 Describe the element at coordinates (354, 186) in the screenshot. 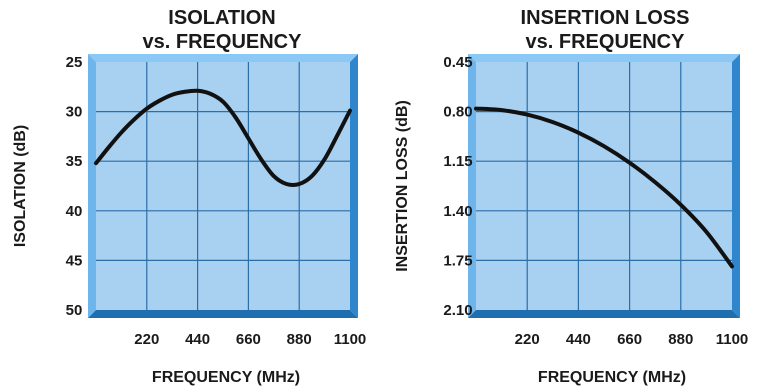

I see `isolation-frame-right` at that location.